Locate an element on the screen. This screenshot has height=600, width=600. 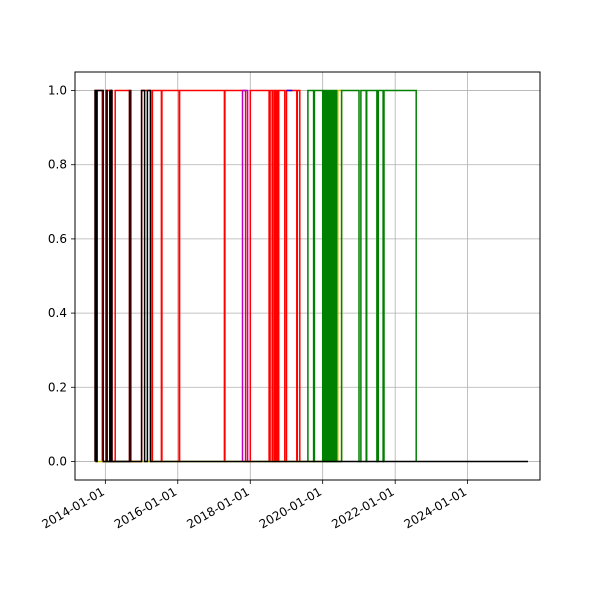
x-tick-label: 2014-01-01 is located at coordinates (72, 507).